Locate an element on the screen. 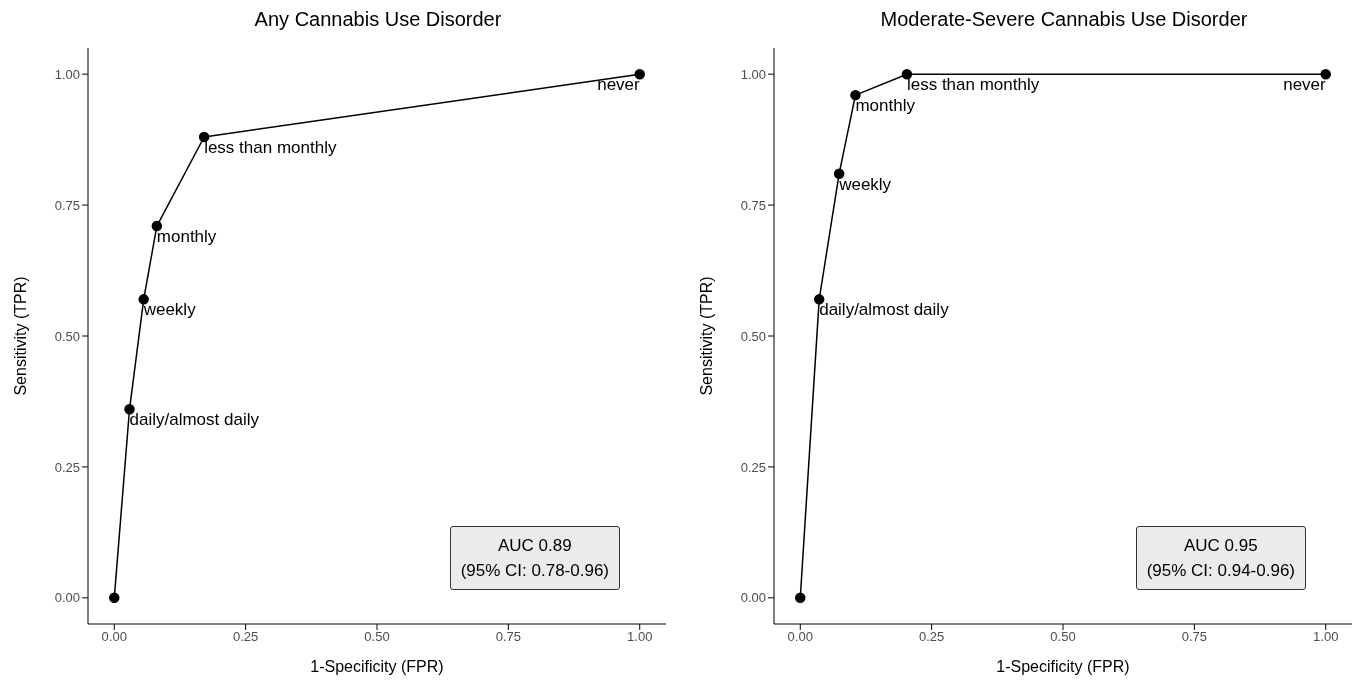  annotation: AUC 0.89 (95% CI: 0.78-0.96) is located at coordinates (534, 558).